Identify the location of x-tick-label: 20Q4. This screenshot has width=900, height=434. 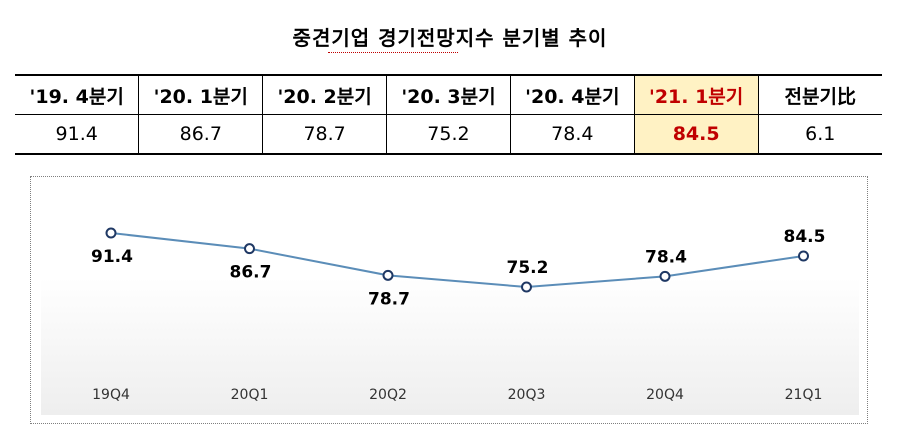
(665, 395).